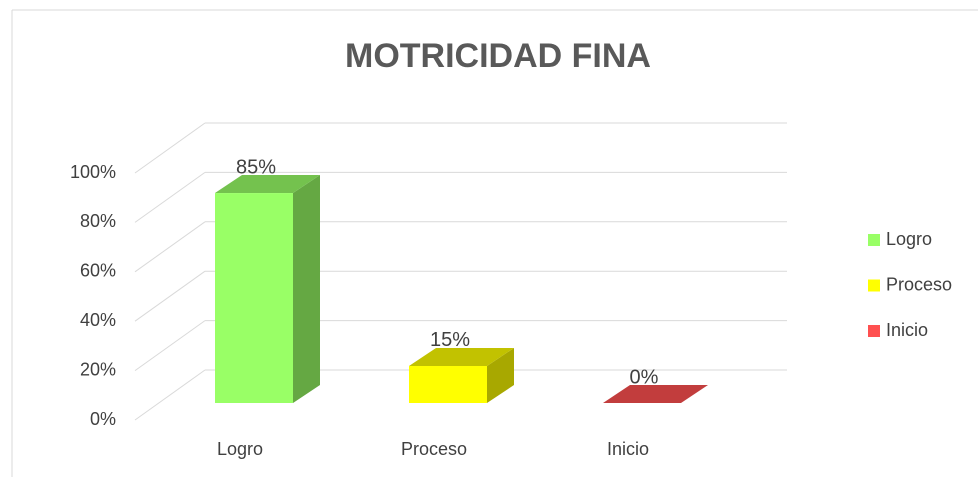 Image resolution: width=978 pixels, height=477 pixels. What do you see at coordinates (628, 449) in the screenshot?
I see `x-tick-label: Inicio` at bounding box center [628, 449].